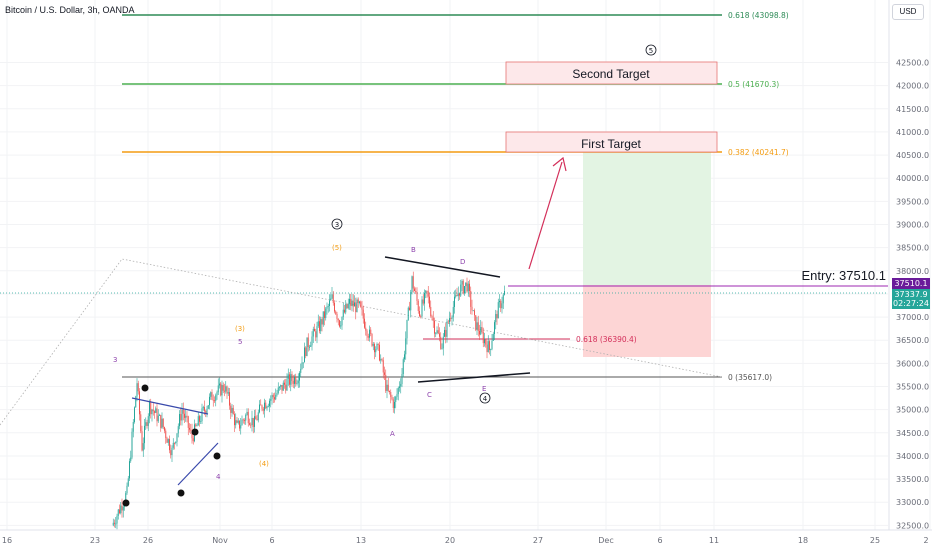 This screenshot has height=550, width=932. What do you see at coordinates (450, 540) in the screenshot?
I see `x-tick-label: 20` at bounding box center [450, 540].